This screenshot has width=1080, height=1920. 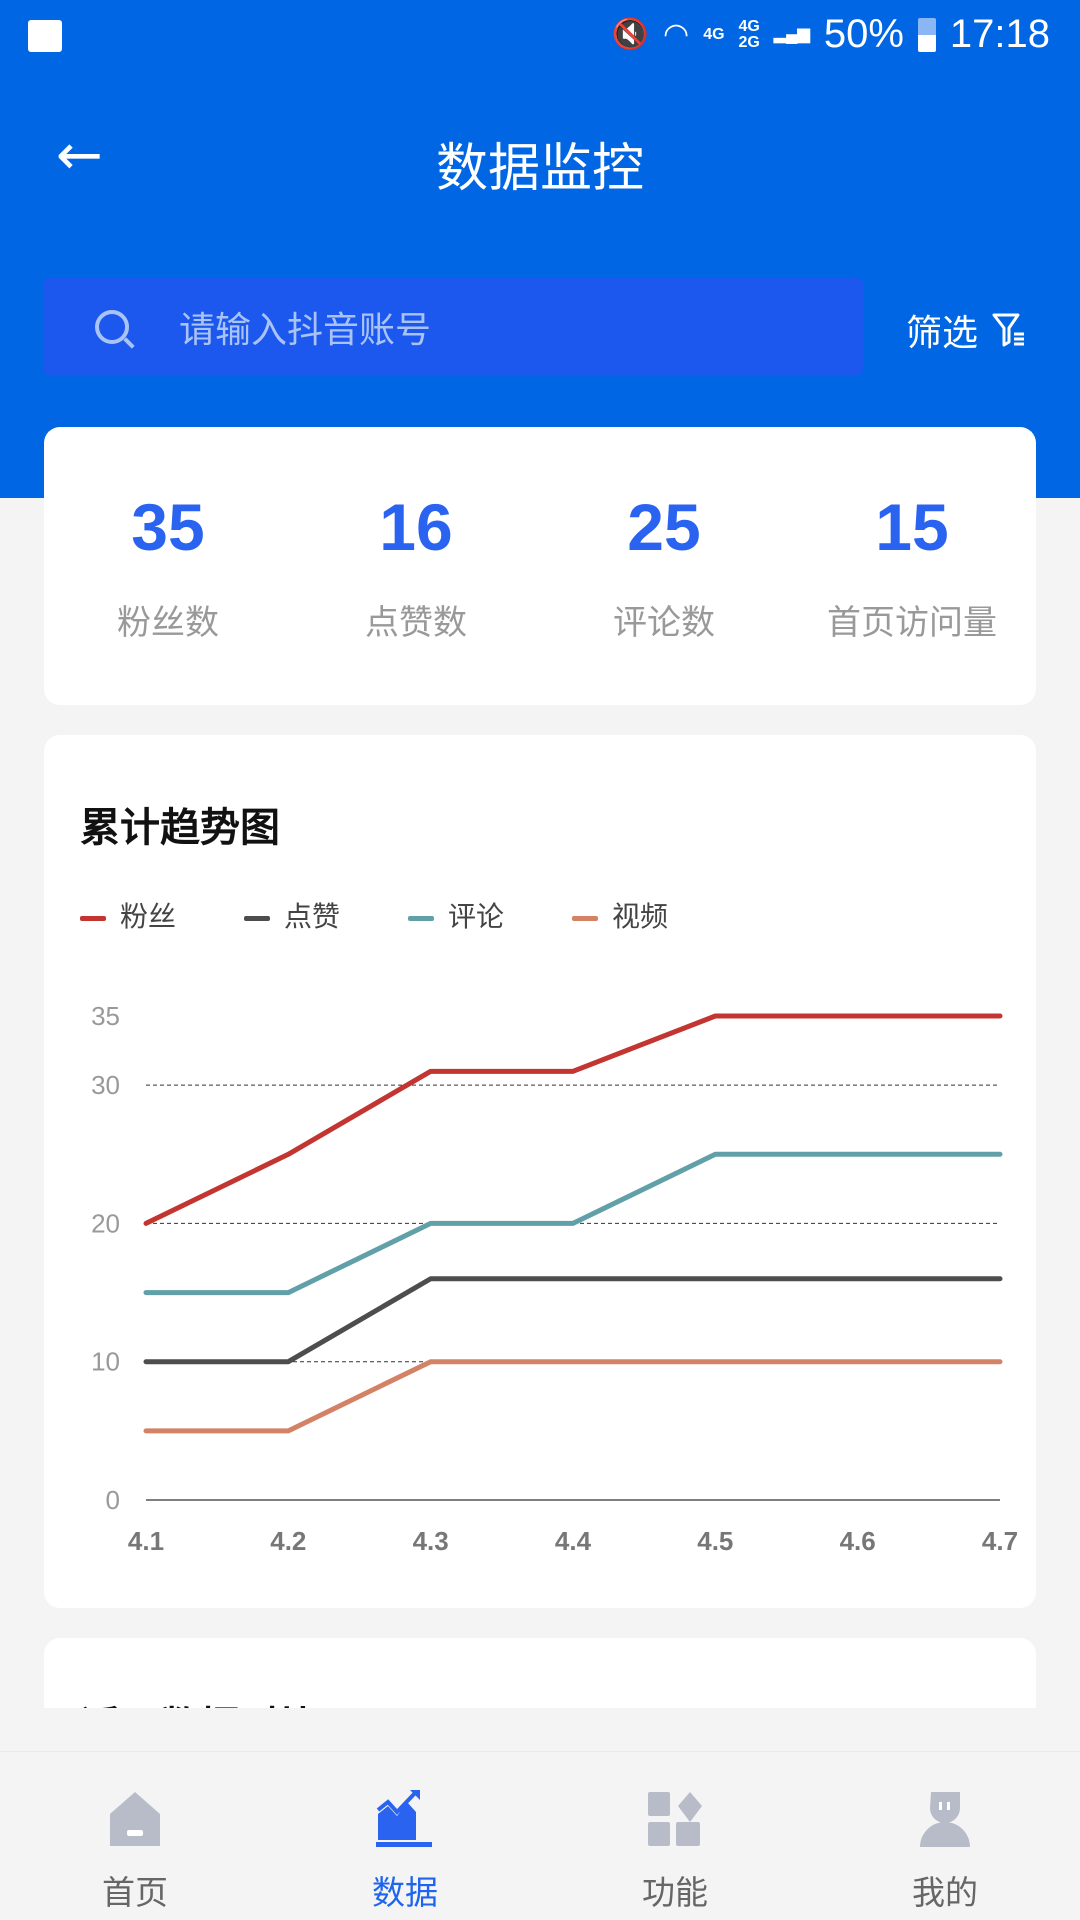 I want to click on x-tick-label: 4.3, so click(x=431, y=1541).